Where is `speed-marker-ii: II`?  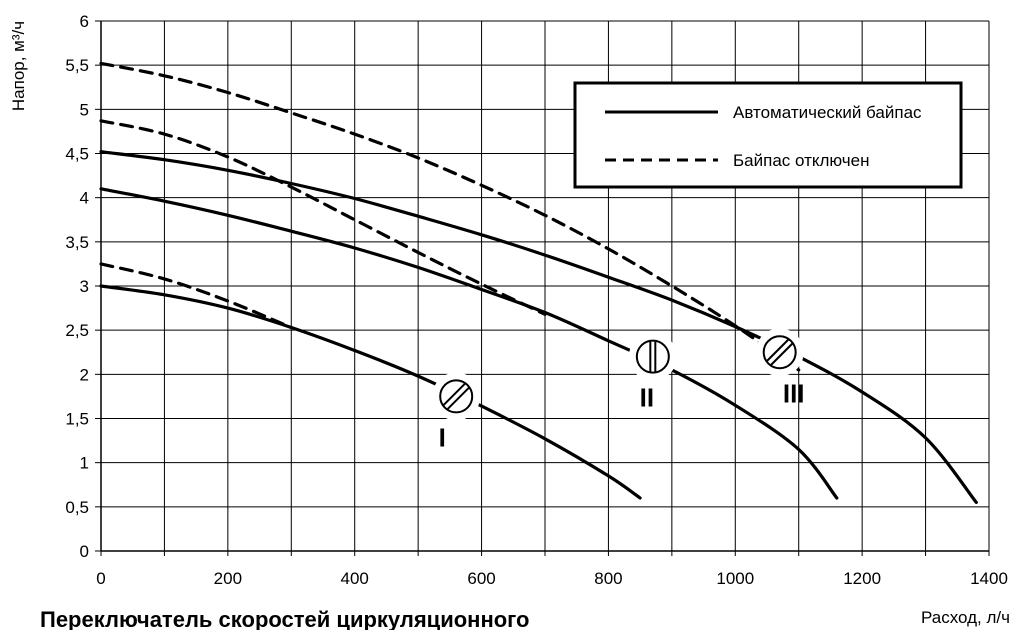
speed-marker-ii: II is located at coordinates (652, 372).